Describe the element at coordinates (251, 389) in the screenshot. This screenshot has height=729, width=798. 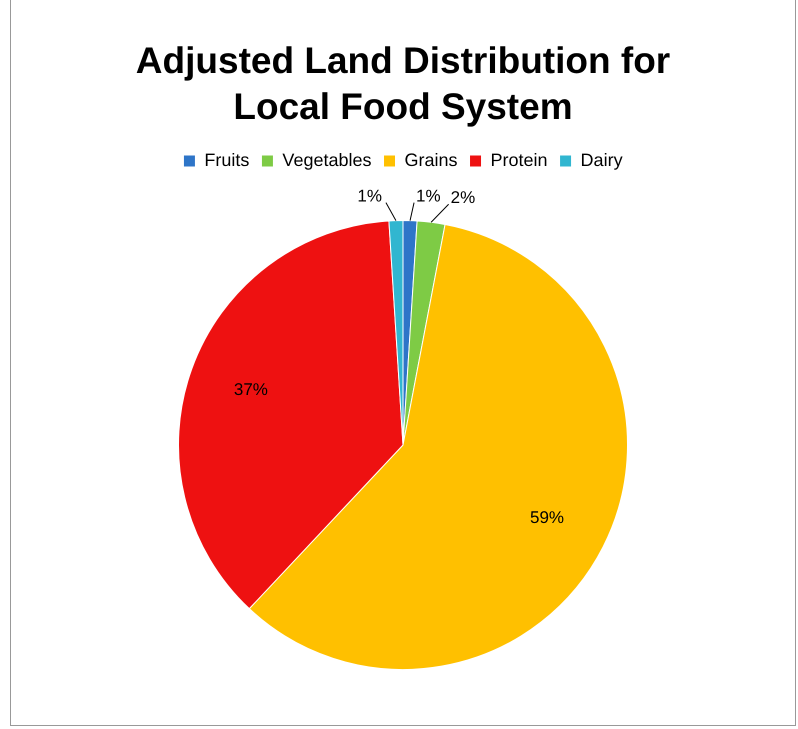
I see `data-label: 37%` at that location.